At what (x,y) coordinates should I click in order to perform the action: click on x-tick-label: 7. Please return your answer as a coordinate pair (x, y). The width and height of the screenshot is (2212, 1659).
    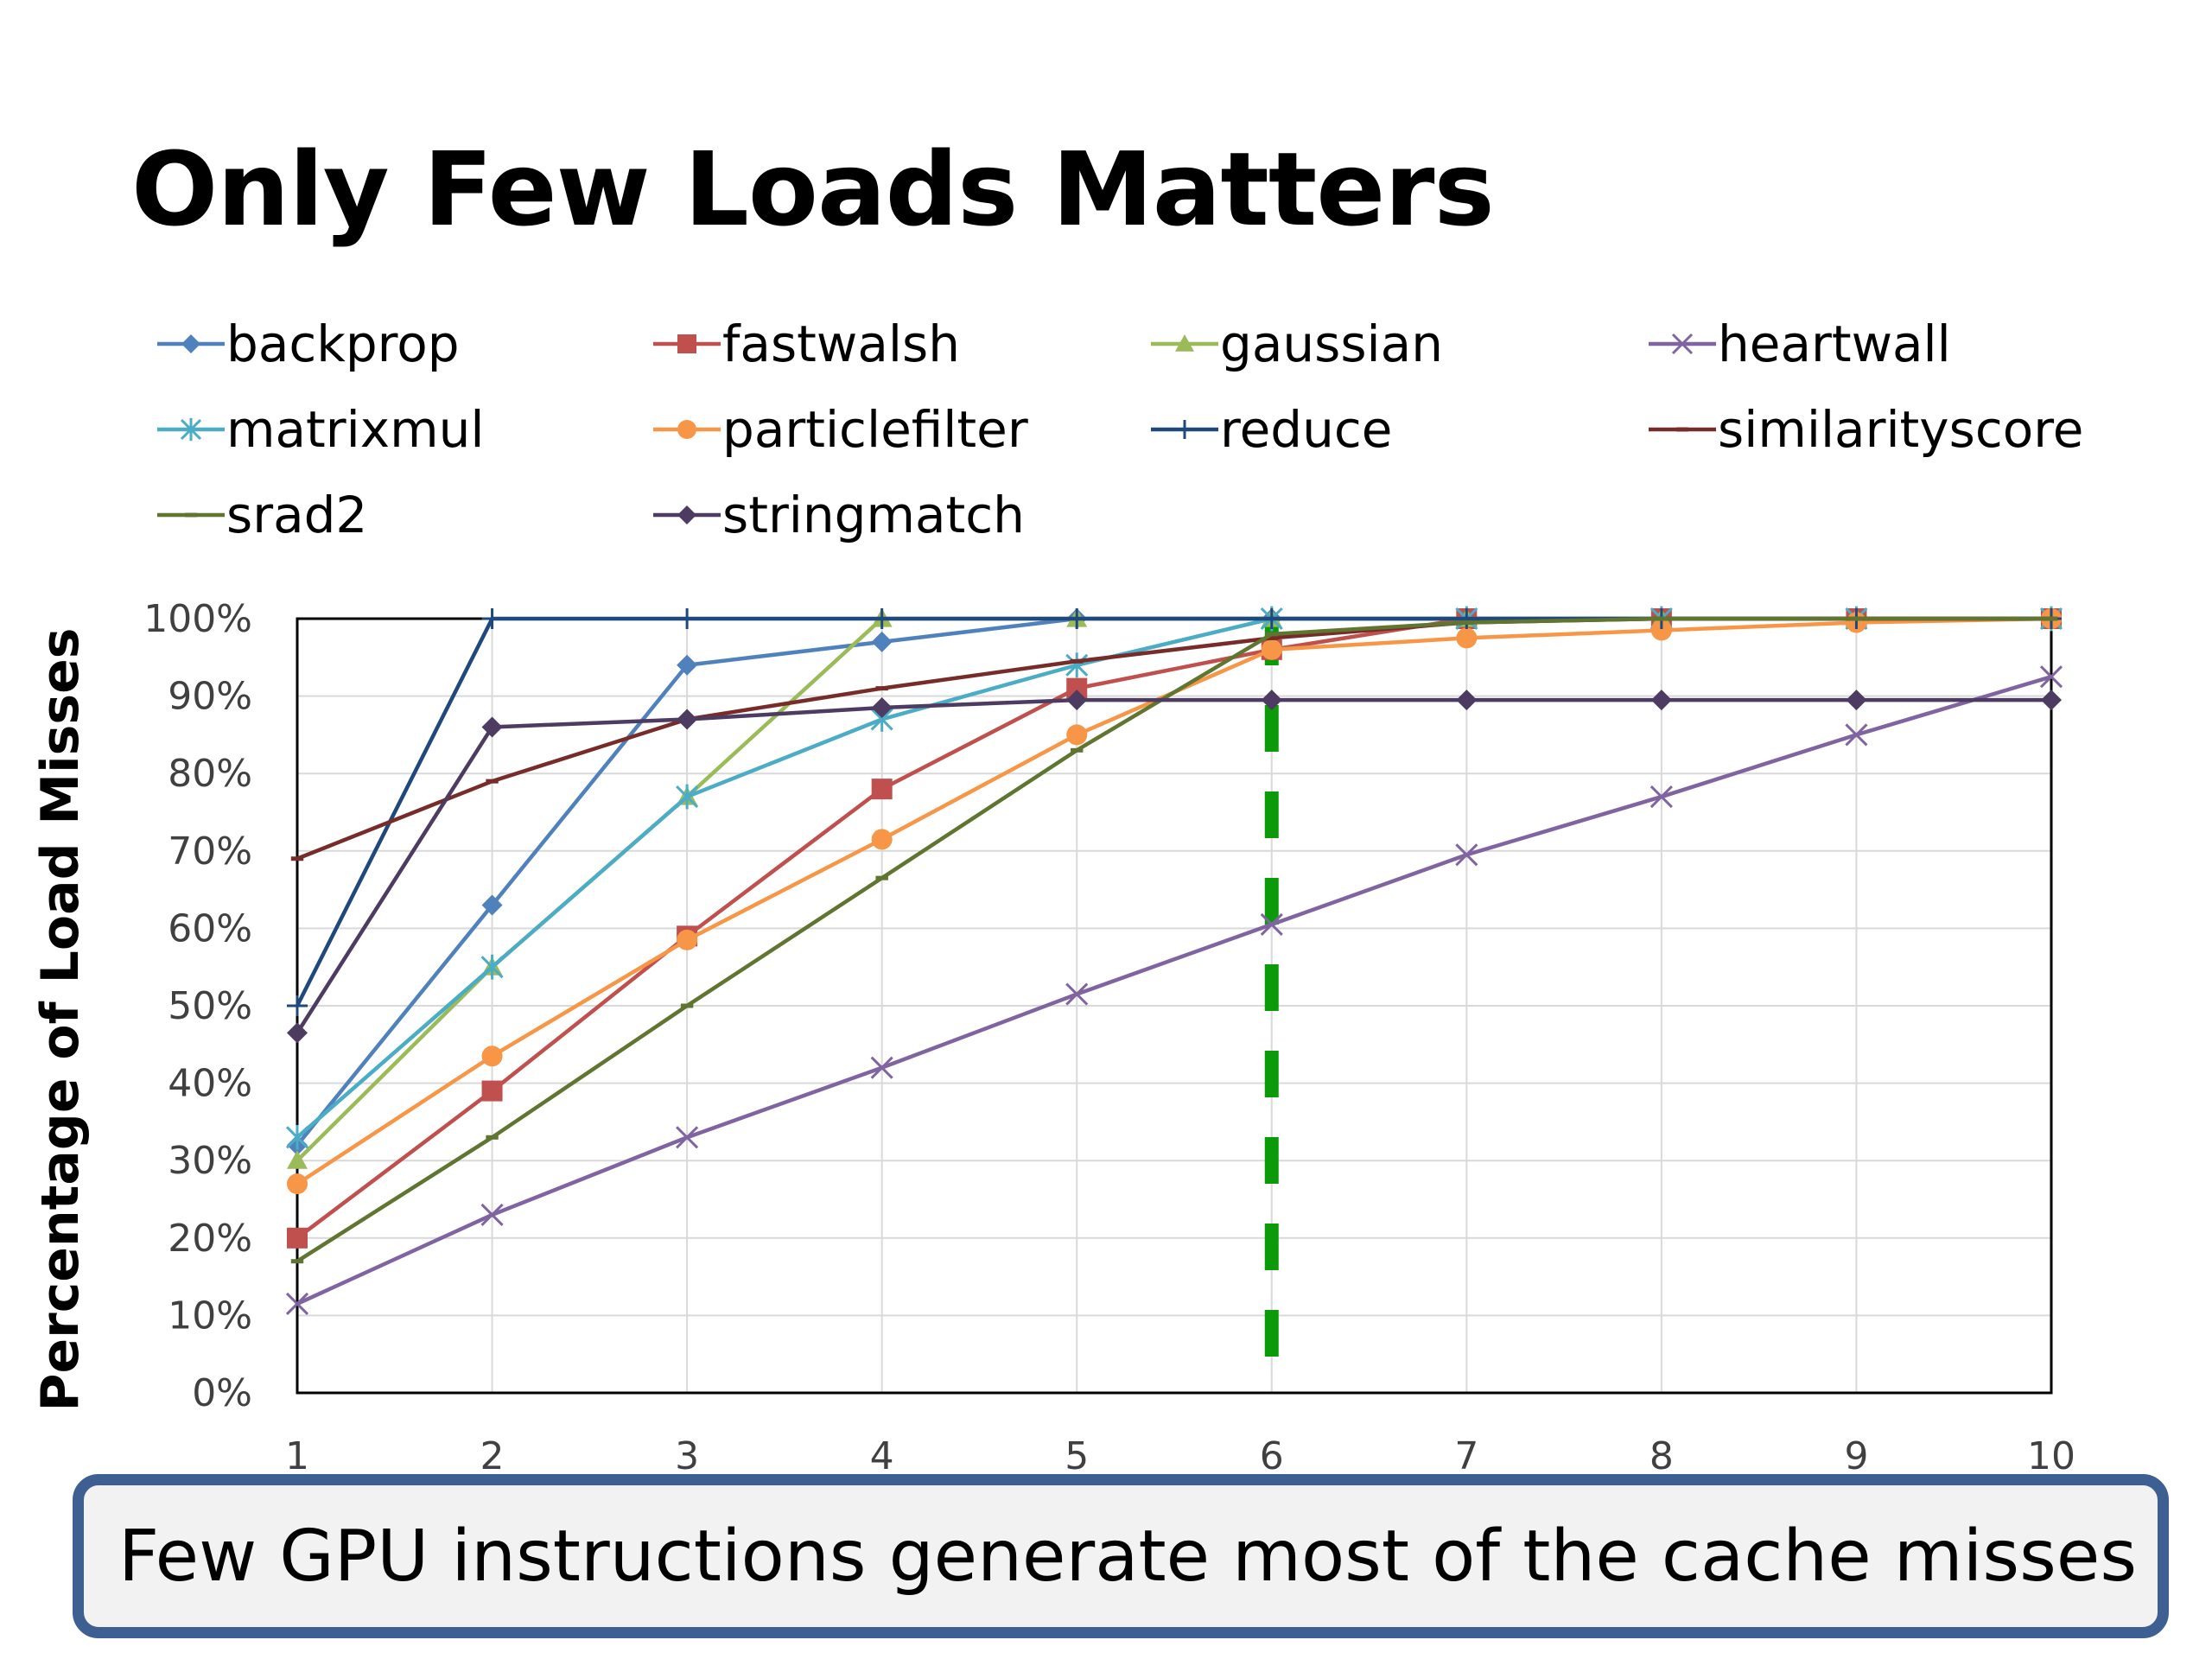
    Looking at the image, I should click on (1466, 1456).